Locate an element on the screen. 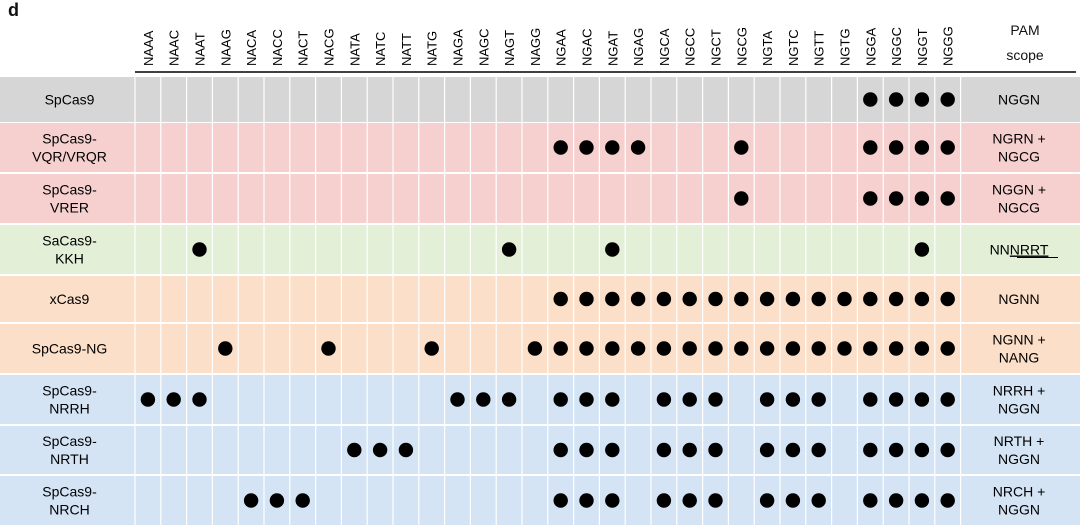 Image resolution: width=1080 pixels, height=532 pixels. row-scope-underlined: NRRT is located at coordinates (1029, 250).